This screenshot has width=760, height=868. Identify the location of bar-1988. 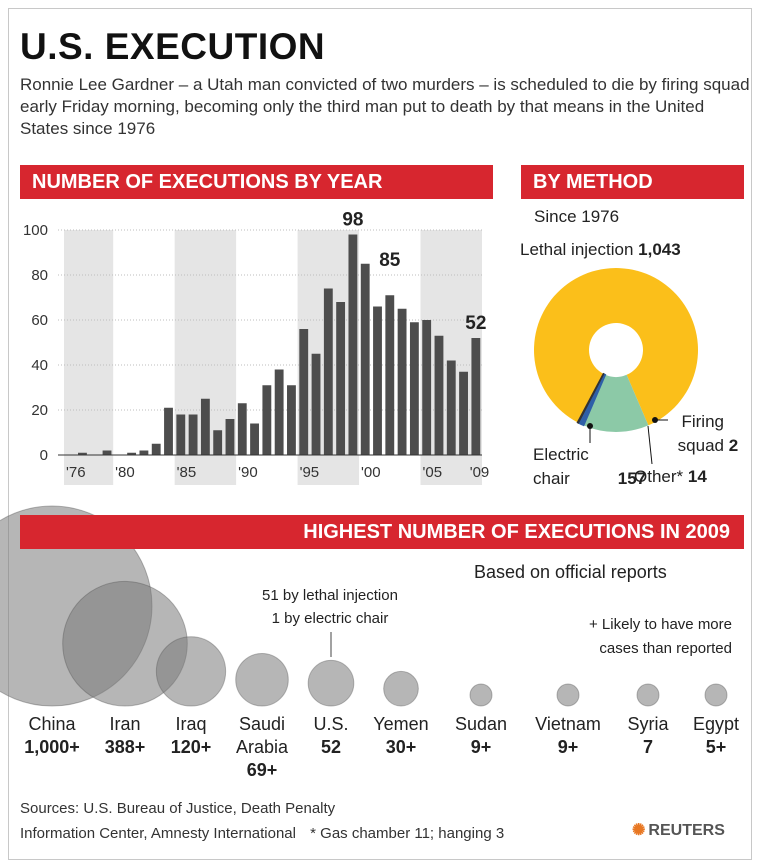
(218, 442).